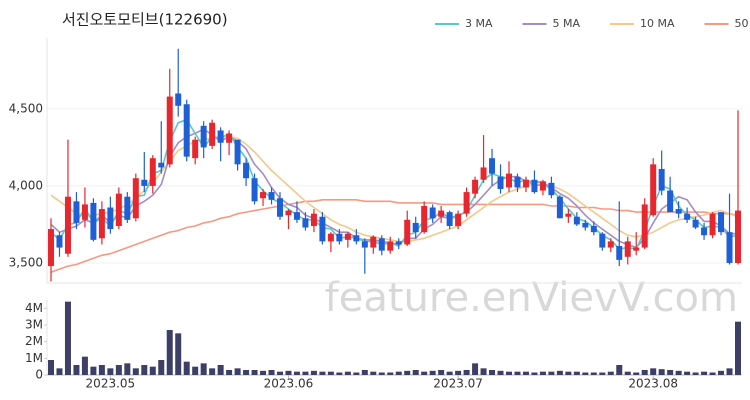 Image resolution: width=750 pixels, height=400 pixels. I want to click on legend-label: 5 MA, so click(567, 23).